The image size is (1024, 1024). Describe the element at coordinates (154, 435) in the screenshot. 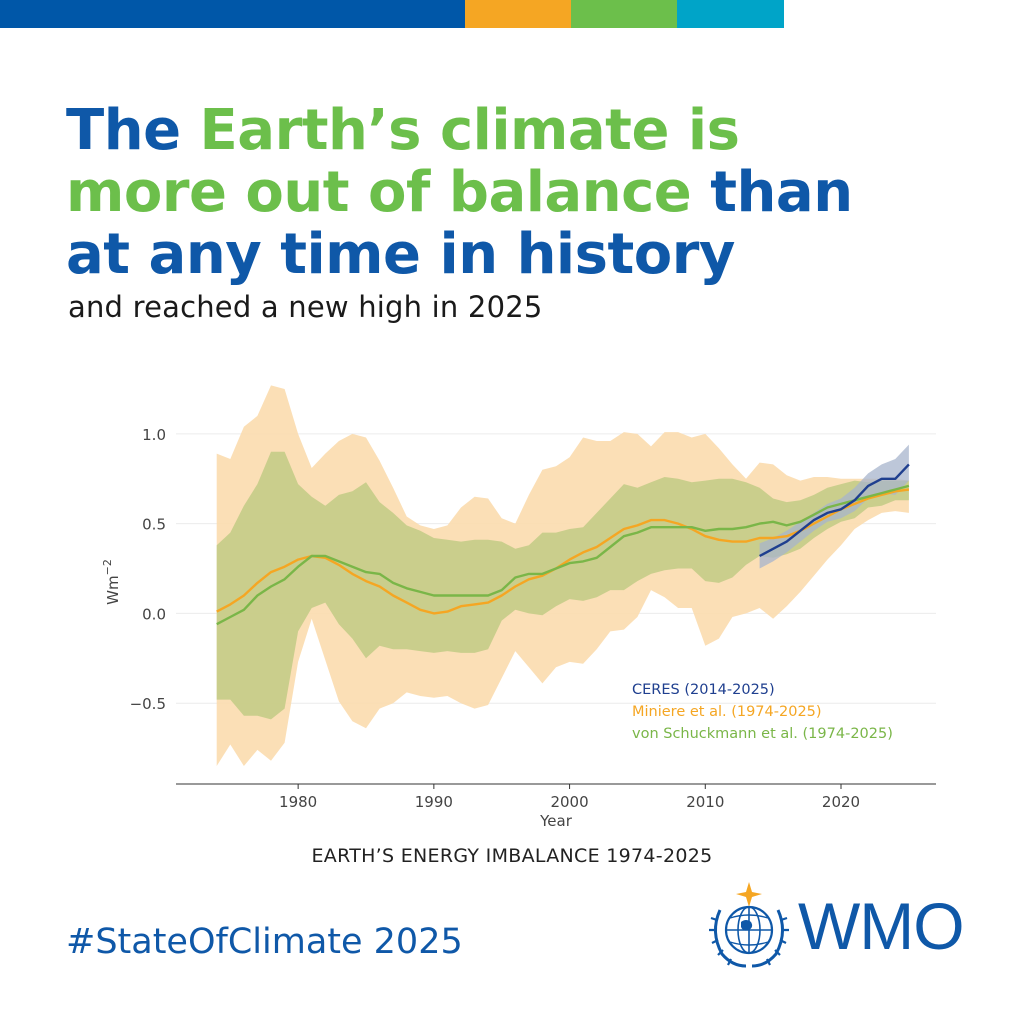

I see `y-tick-label: 1.0` at that location.